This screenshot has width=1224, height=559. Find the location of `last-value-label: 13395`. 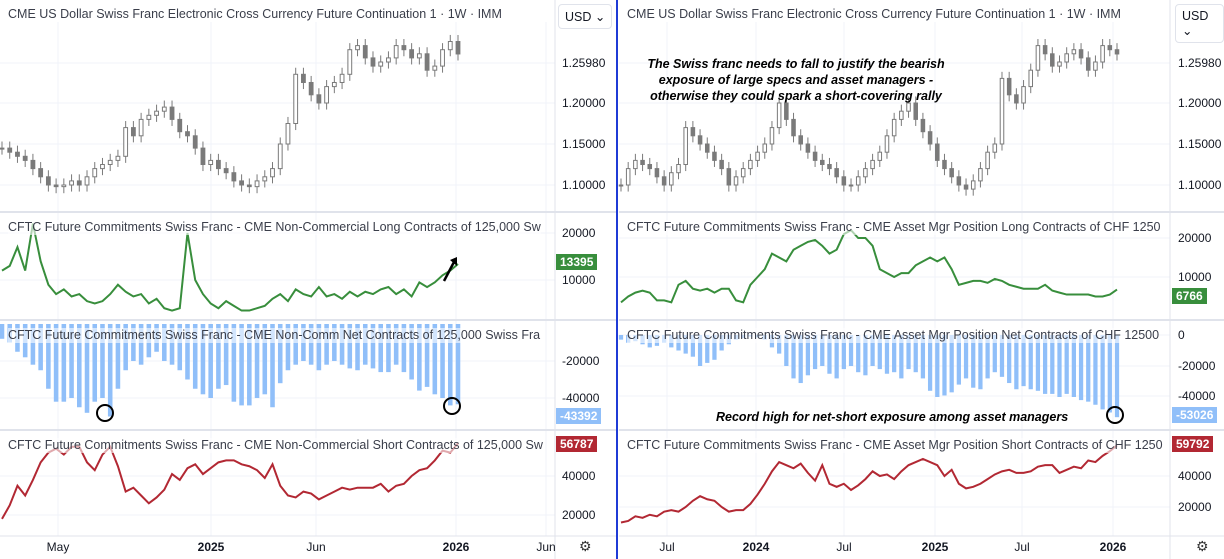

last-value-label: 13395 is located at coordinates (577, 262).